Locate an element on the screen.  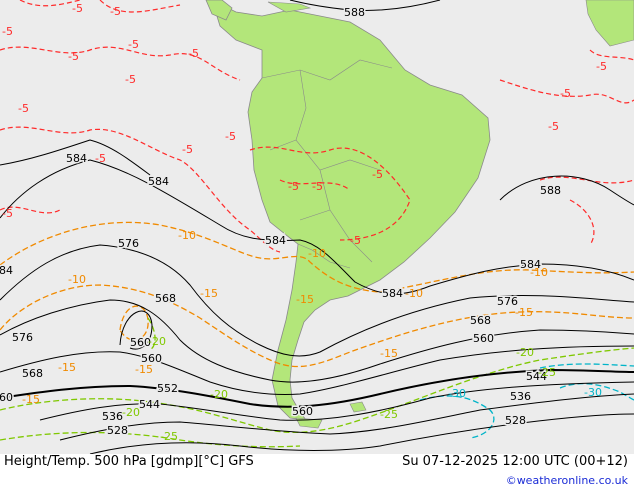
falkland-islands is located at coordinates (358, 407).